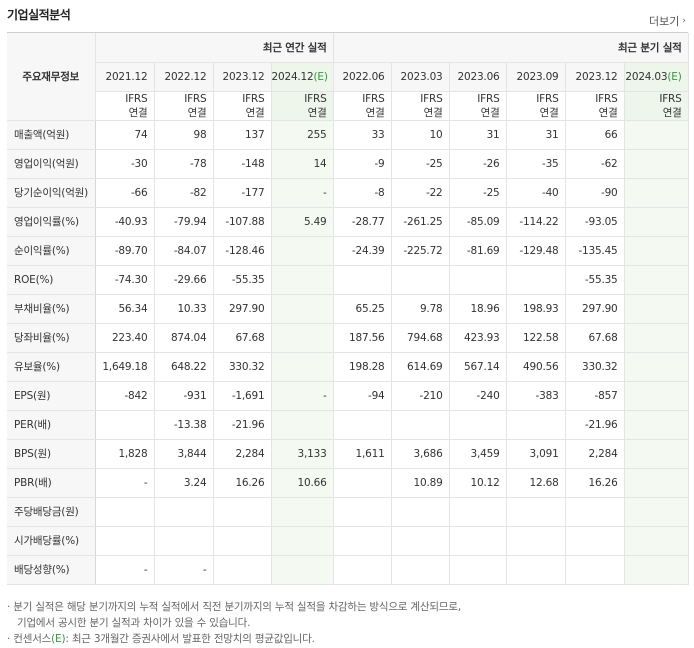 This screenshot has width=694, height=648. What do you see at coordinates (242, 221) in the screenshot?
I see `table-cell: -107.88` at bounding box center [242, 221].